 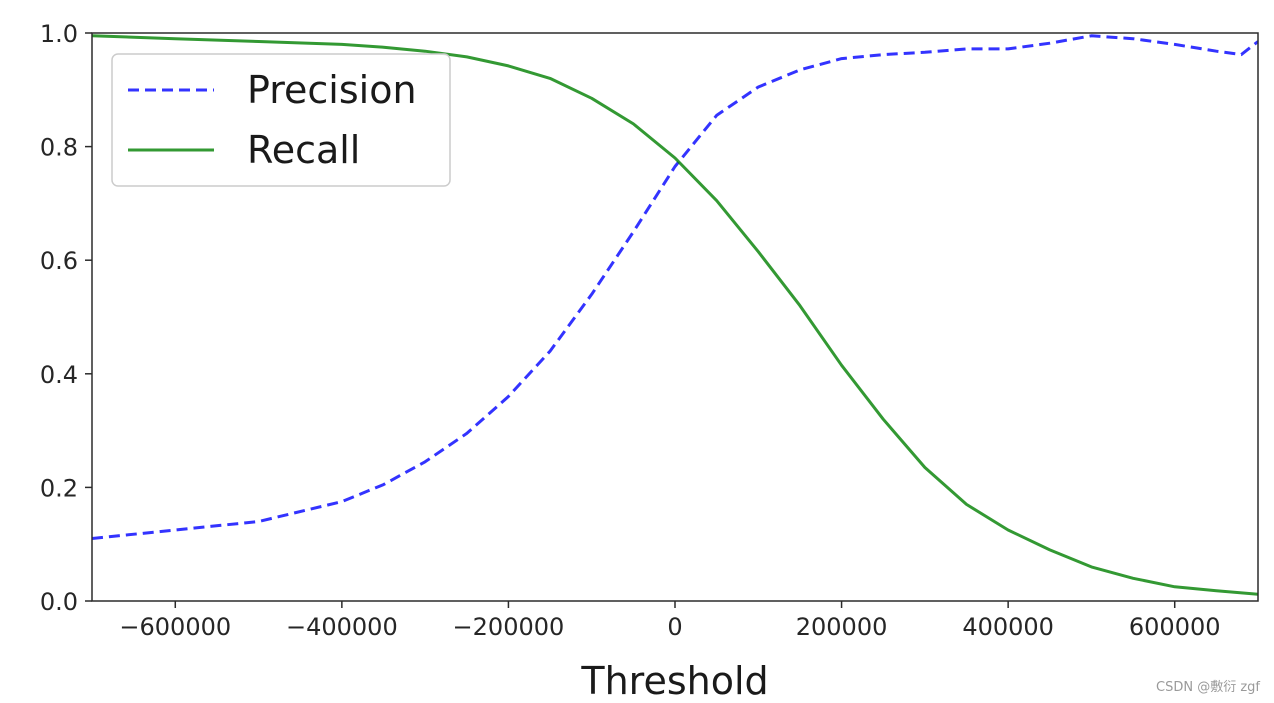 What do you see at coordinates (59, 488) in the screenshot?
I see `y-tick-label: 0.2` at bounding box center [59, 488].